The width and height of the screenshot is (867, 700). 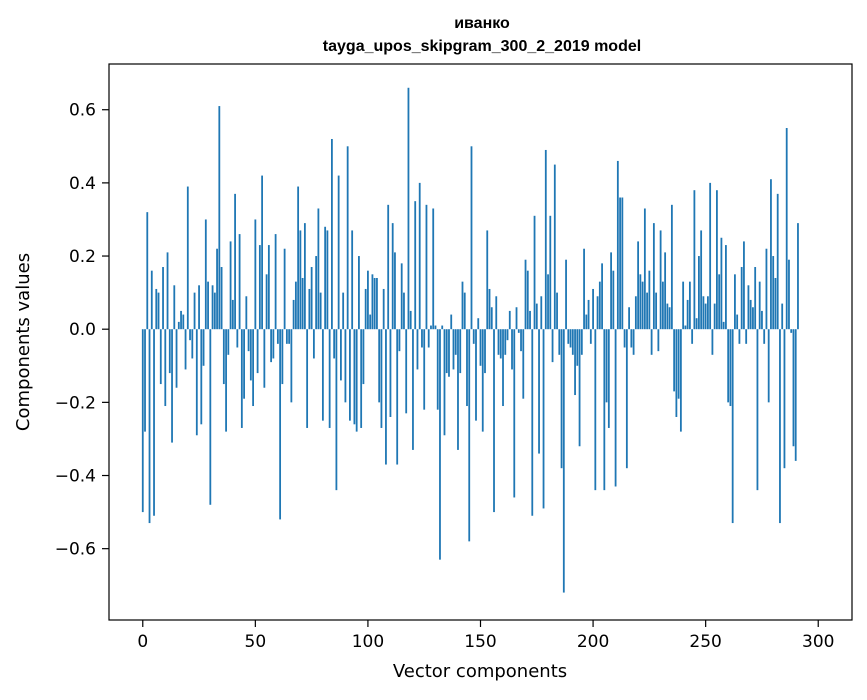 What do you see at coordinates (705, 642) in the screenshot?
I see `x-tick-label: 250` at bounding box center [705, 642].